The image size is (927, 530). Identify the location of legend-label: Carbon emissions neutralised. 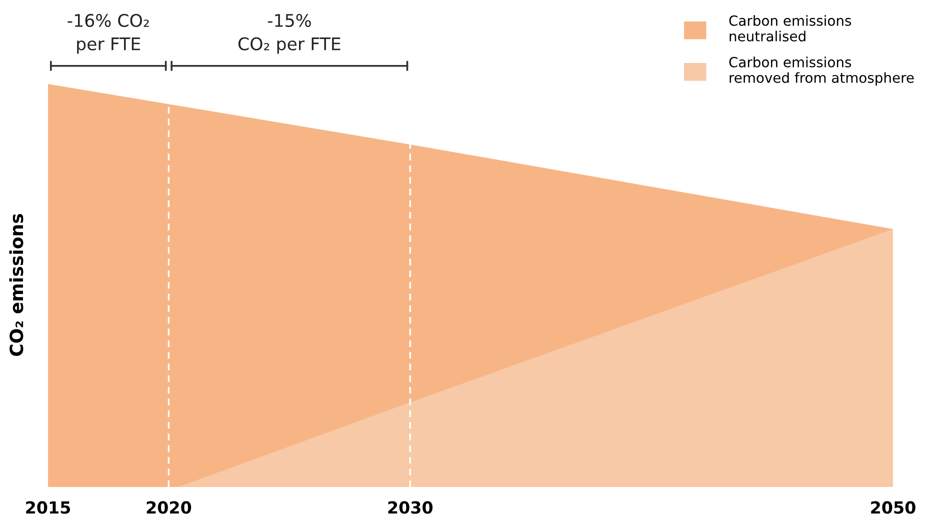
(790, 28).